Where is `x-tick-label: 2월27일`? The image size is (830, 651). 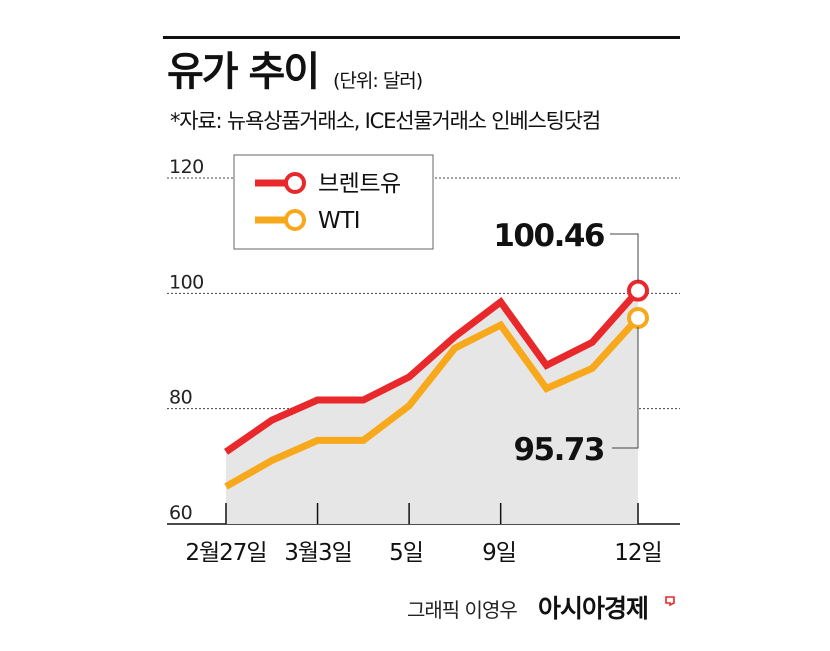
x-tick-label: 2월27일 is located at coordinates (225, 553).